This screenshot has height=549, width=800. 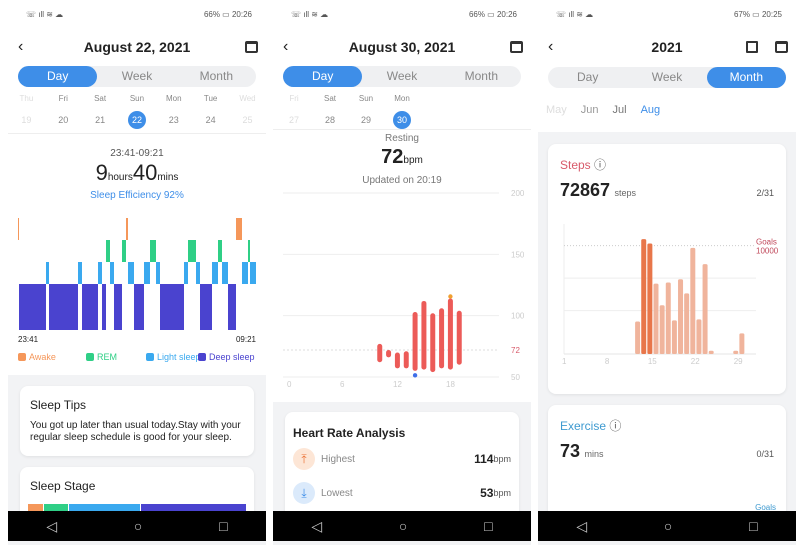 I want to click on month-jun: Jun, so click(x=589, y=110).